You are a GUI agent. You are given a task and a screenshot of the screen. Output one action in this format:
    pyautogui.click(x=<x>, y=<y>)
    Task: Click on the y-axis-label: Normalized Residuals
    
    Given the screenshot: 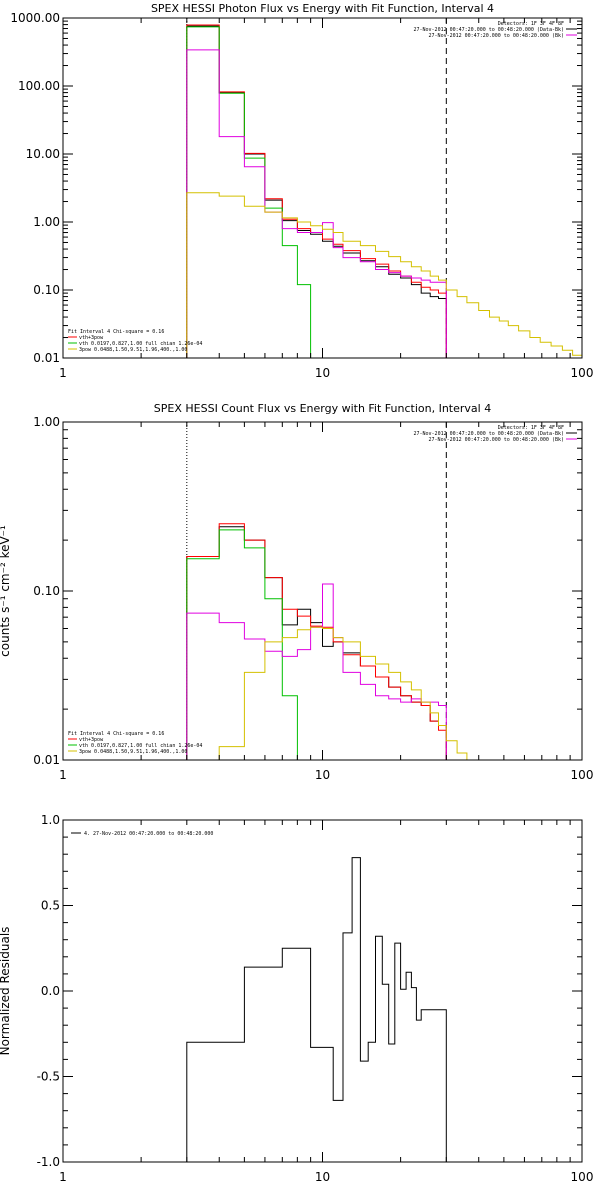 What is the action you would take?
    pyautogui.click(x=6, y=991)
    